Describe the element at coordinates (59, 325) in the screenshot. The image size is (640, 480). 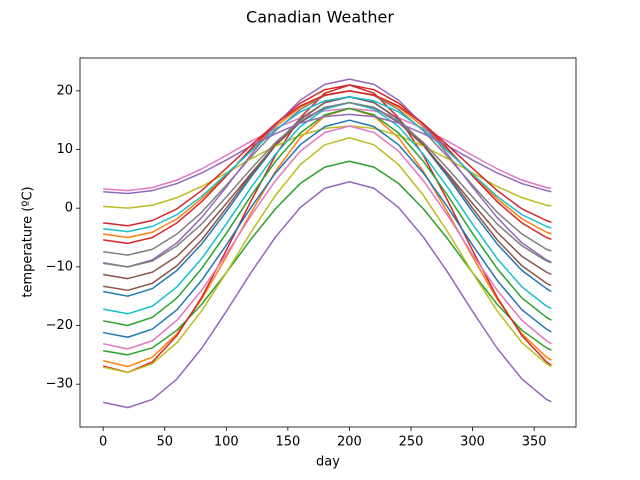
I see `y-tick-label: −20` at that location.